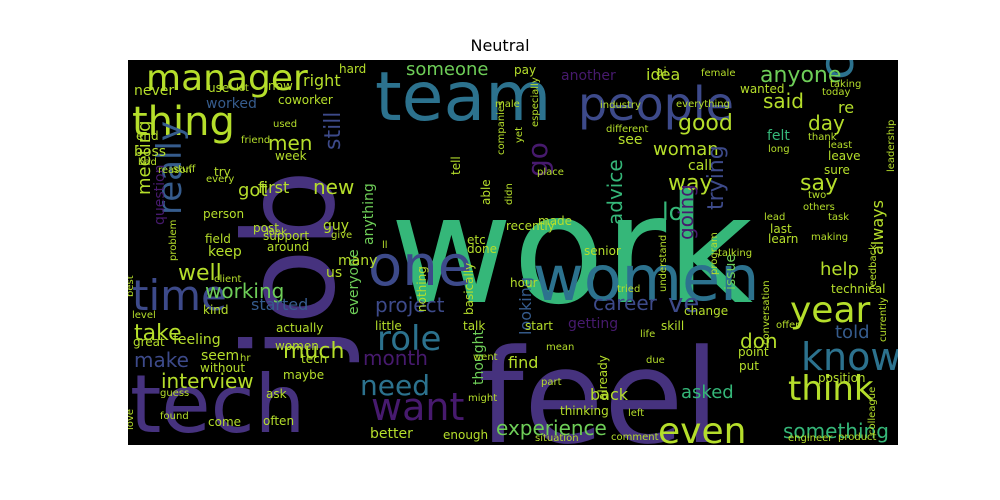 This screenshot has height=500, width=1000. Describe the element at coordinates (872, 411) in the screenshot. I see `word-colleague-172: colleague` at that location.